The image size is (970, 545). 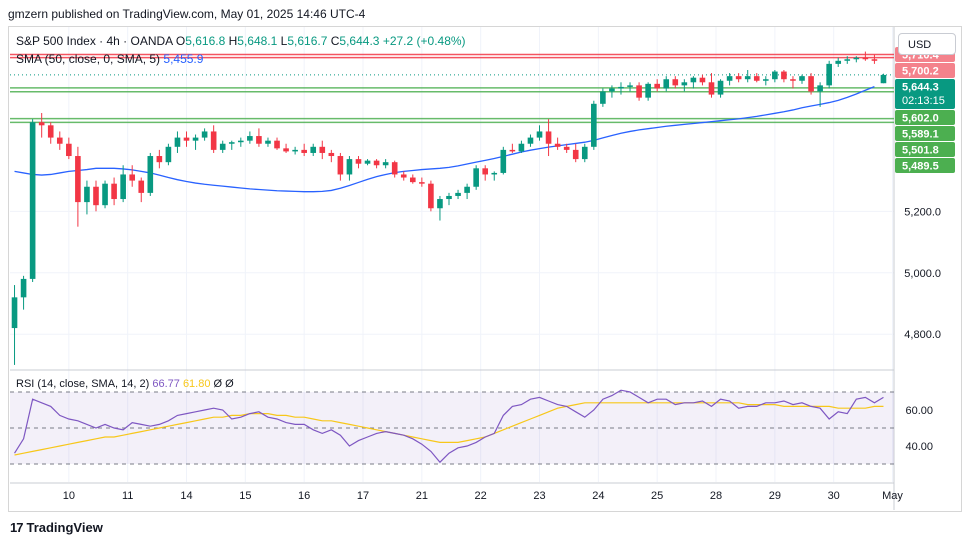 I want to click on currency-selector: USD, so click(x=927, y=44).